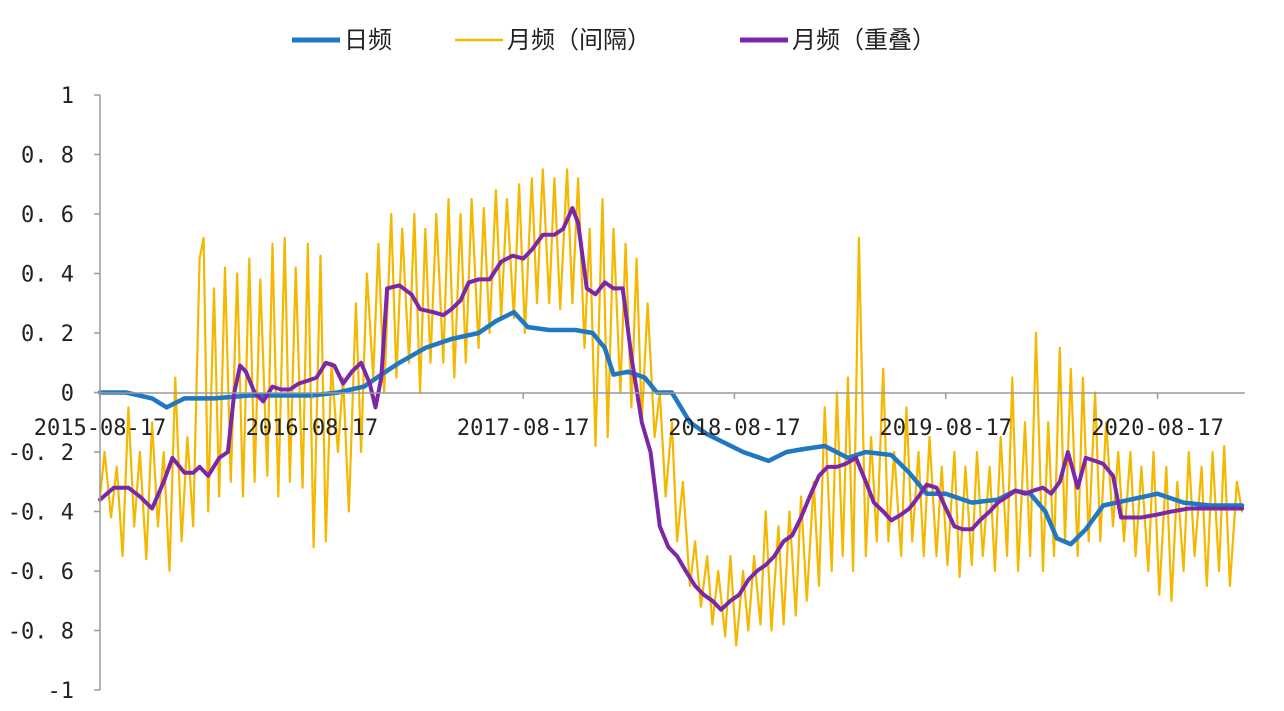 This screenshot has height=711, width=1284. What do you see at coordinates (41, 453) in the screenshot?
I see `y-tick-label: -0. 2` at bounding box center [41, 453].